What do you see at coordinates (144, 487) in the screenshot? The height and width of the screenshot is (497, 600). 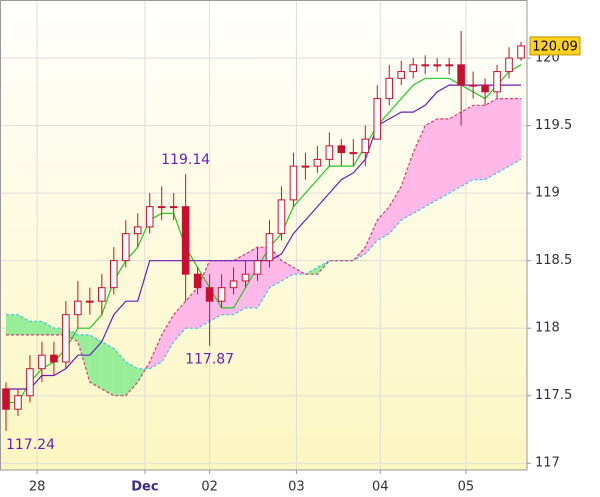 I see `x-tick-label: Dec` at bounding box center [144, 487].